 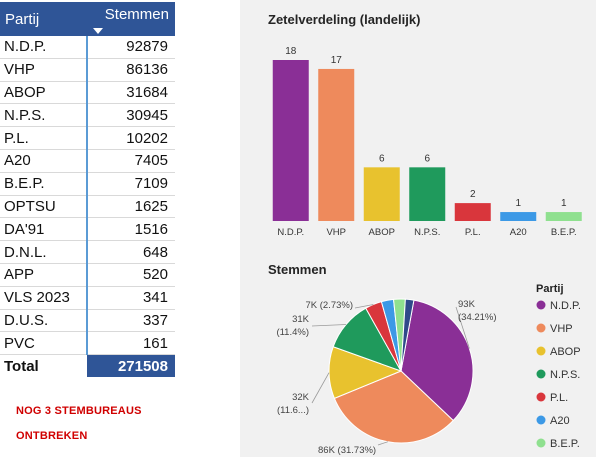 I want to click on table-row: APP 520, so click(x=87, y=275).